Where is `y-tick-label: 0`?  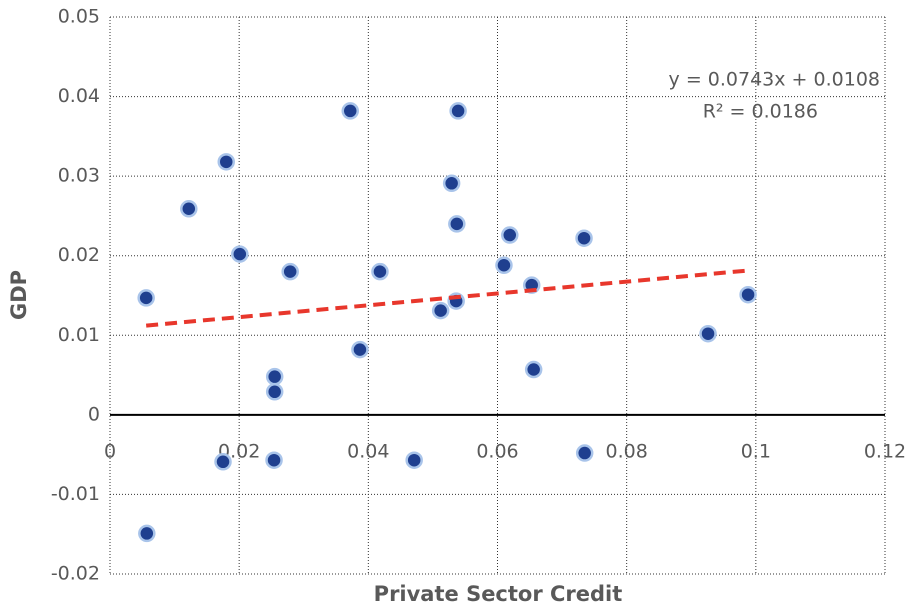 y-tick-label: 0 is located at coordinates (94, 414).